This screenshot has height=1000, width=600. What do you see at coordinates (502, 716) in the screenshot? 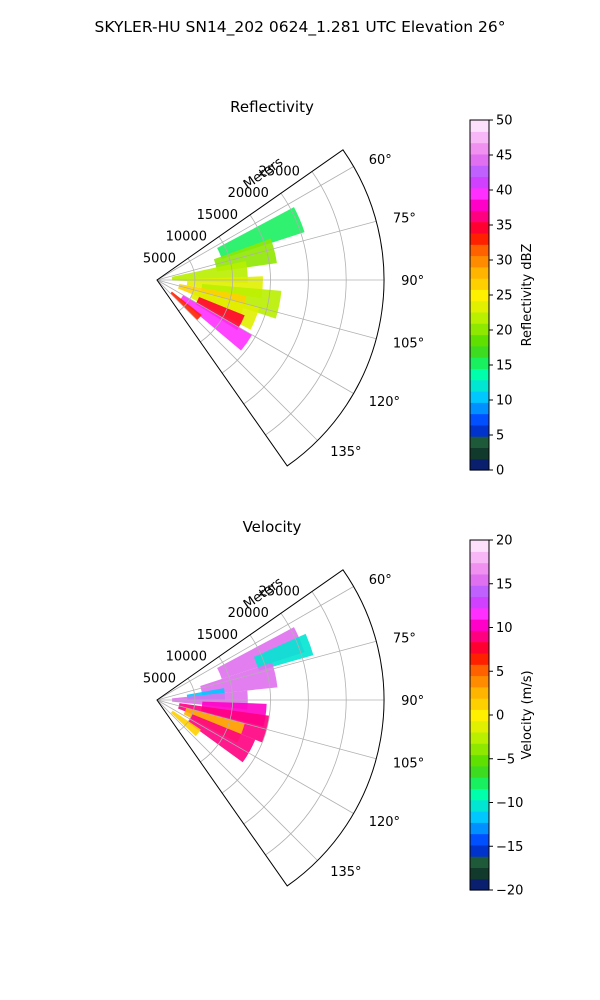
I see `velocity-colorbar: −20 −15 −10 −5 0 5 10 15 20 Velocity (m/s)` at bounding box center [502, 716].